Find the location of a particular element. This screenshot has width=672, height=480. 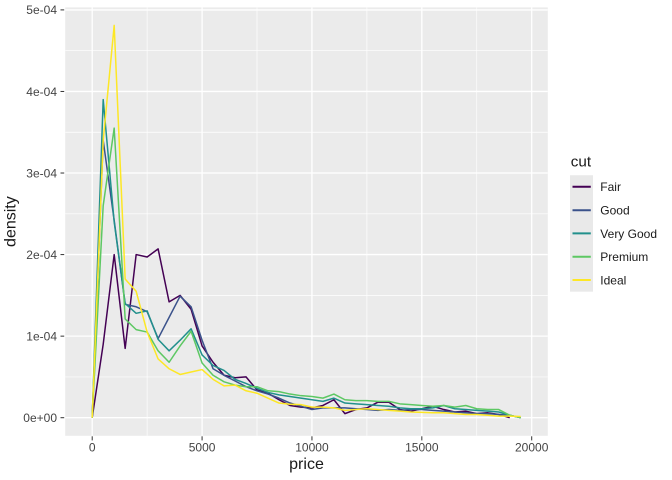

svg-text: 0 is located at coordinates (92, 448).